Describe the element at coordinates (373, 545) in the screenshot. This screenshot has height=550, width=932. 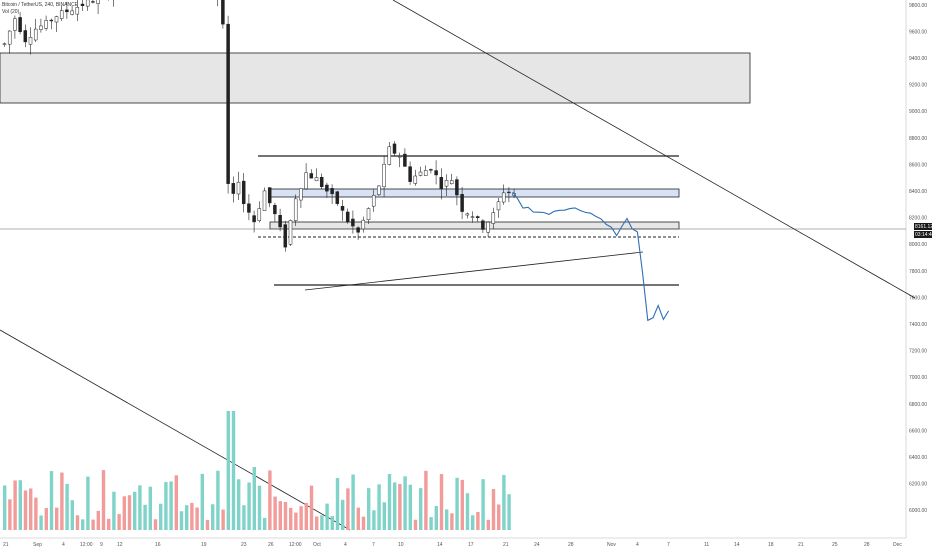
I see `time-tick-label: 7` at that location.